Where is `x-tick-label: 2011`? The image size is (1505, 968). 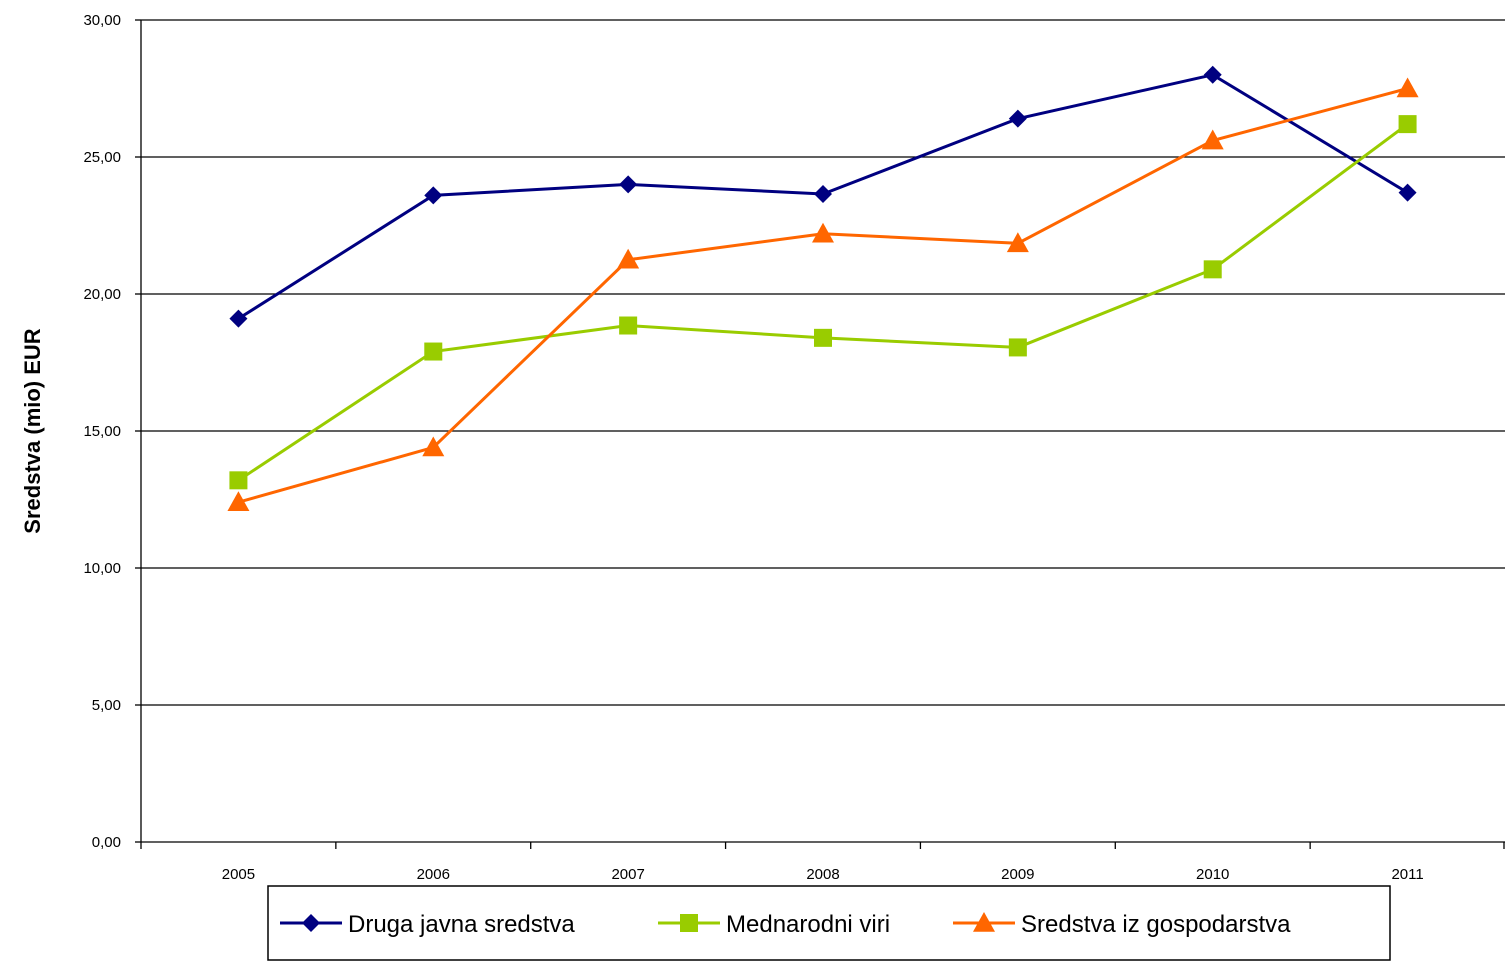
x-tick-label: 2011 is located at coordinates (1407, 874).